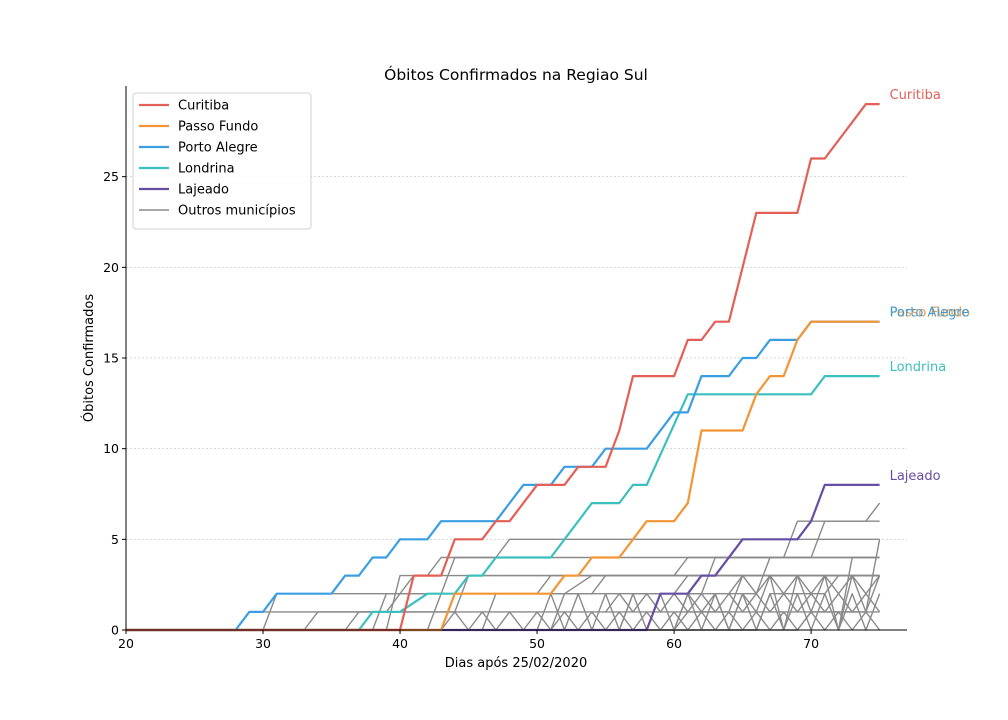 This screenshot has height=720, width=1008. I want to click on legend-label-lajeado: Lajeado, so click(203, 190).